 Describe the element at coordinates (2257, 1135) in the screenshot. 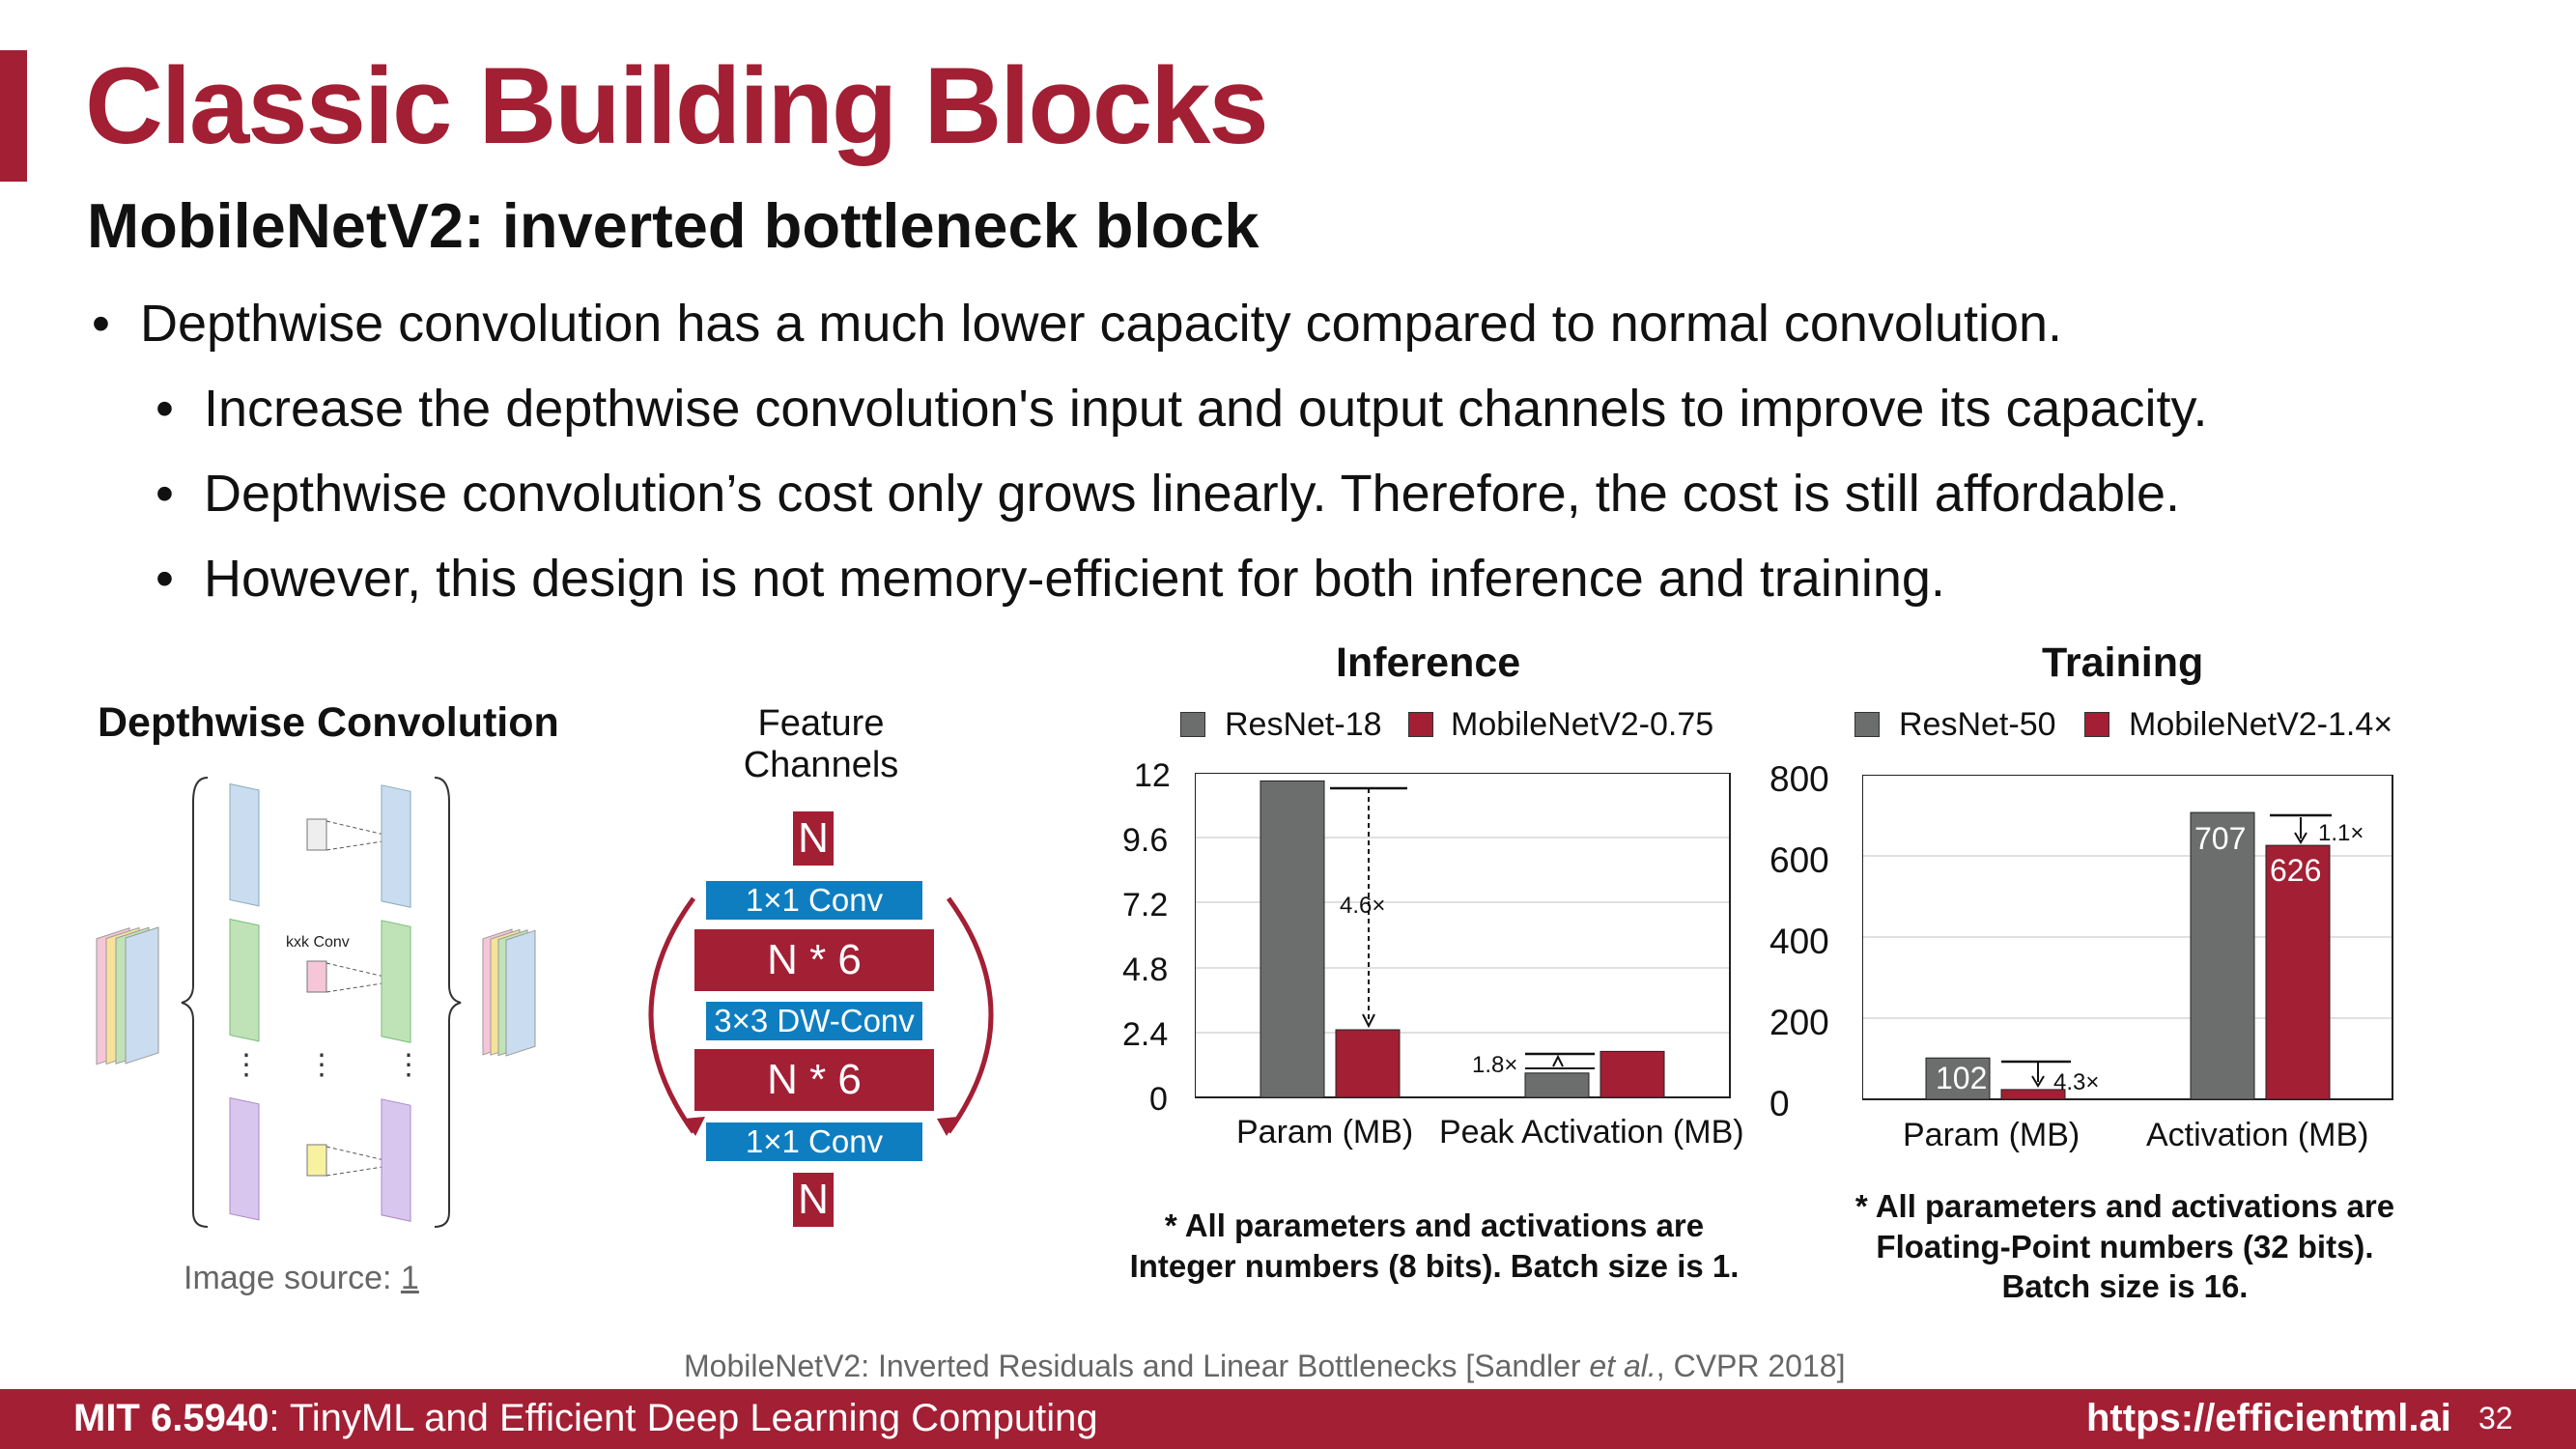

I see `training-xlabel-activation: Activation (MB)` at that location.